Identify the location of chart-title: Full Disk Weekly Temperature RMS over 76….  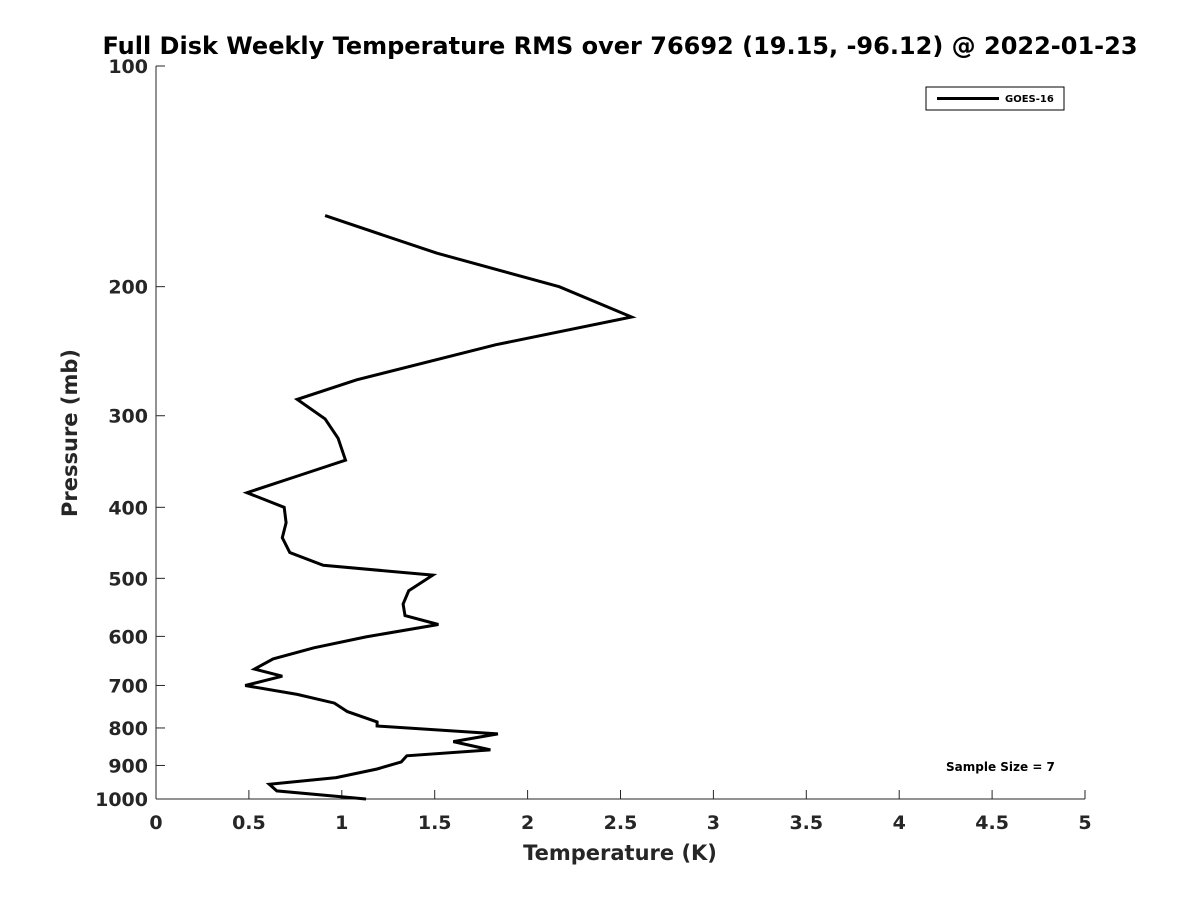
(619, 46).